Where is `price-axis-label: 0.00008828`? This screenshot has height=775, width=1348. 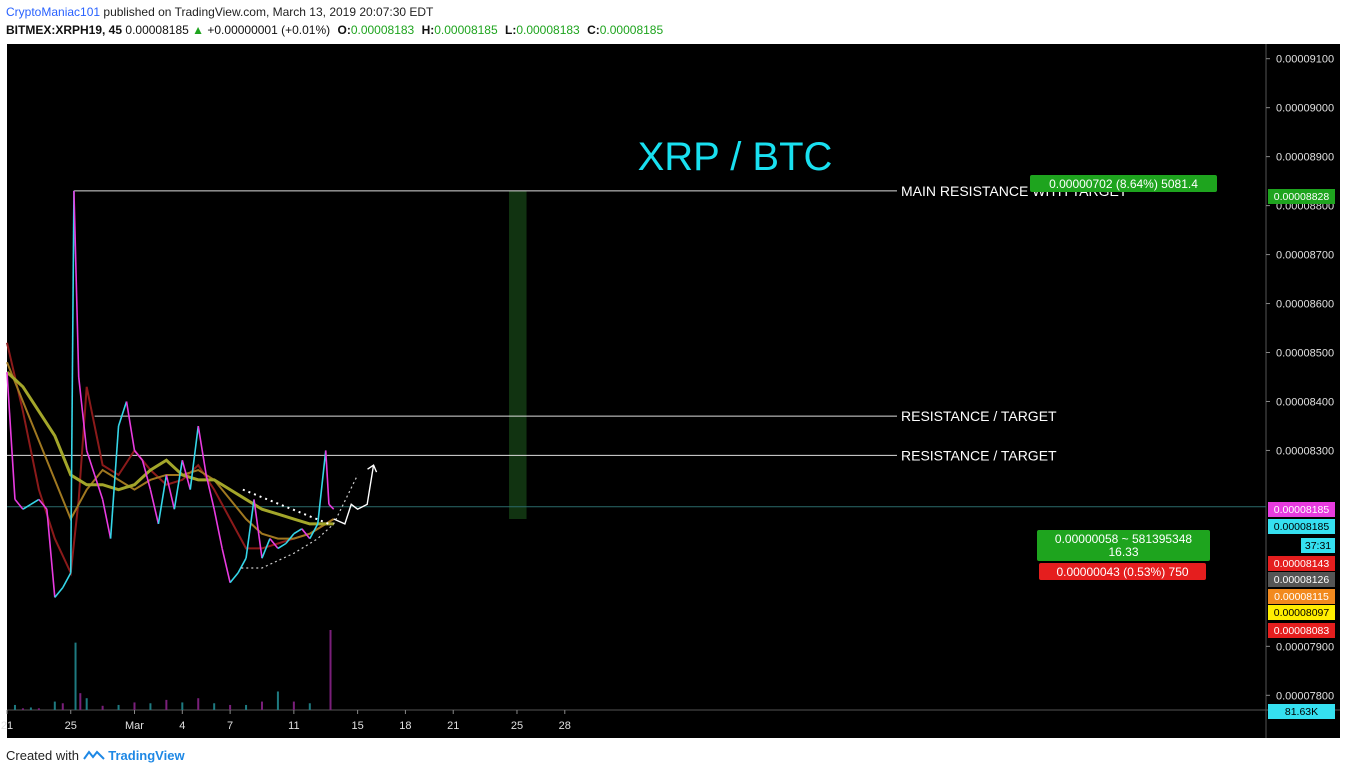 price-axis-label: 0.00008828 is located at coordinates (1302, 197).